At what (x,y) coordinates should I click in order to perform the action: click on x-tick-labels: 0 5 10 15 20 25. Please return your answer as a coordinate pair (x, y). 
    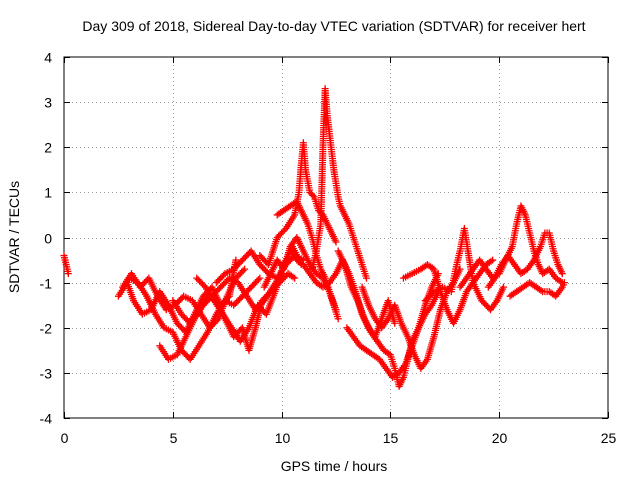
    Looking at the image, I should click on (339, 438).